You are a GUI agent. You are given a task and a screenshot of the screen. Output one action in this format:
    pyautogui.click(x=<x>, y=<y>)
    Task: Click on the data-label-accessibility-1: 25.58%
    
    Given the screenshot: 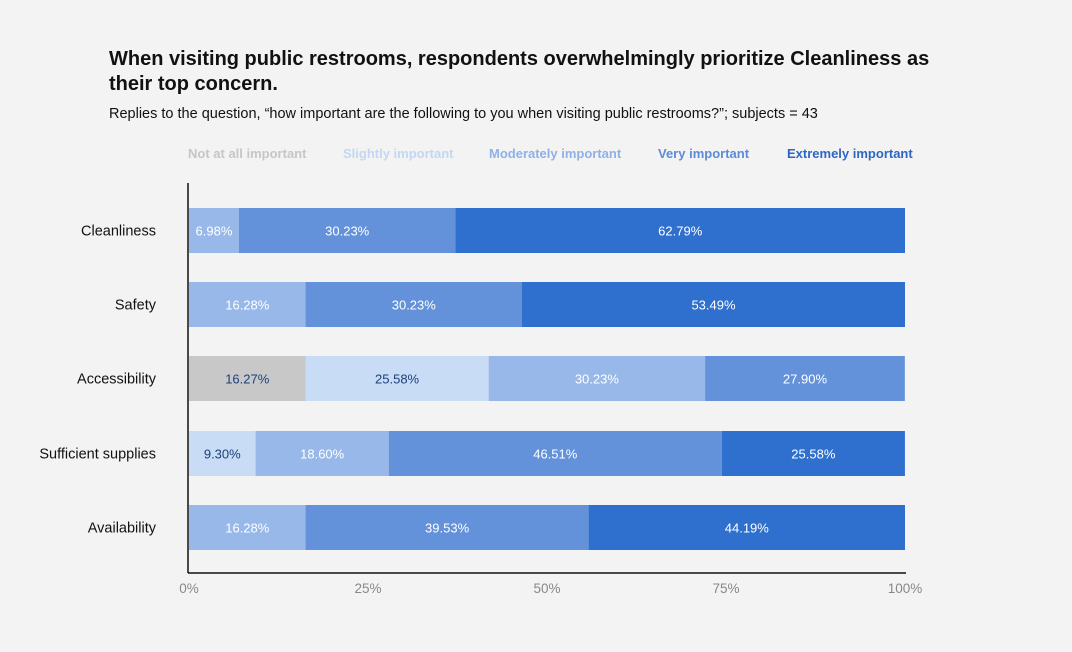 What is the action you would take?
    pyautogui.click(x=397, y=379)
    